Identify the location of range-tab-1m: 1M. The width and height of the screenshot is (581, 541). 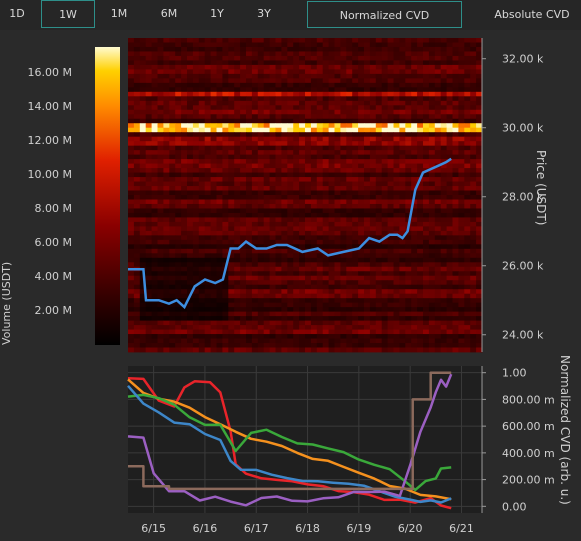
(119, 13).